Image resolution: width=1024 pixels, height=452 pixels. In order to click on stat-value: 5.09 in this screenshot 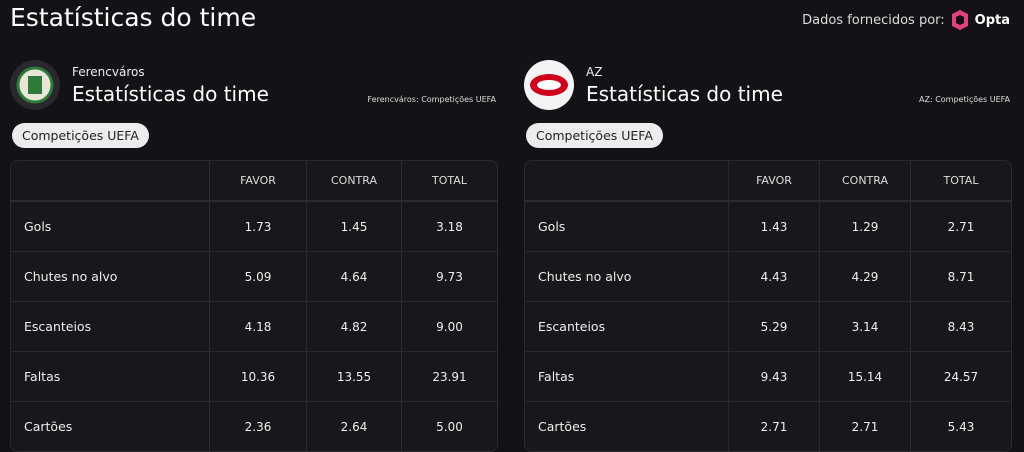, I will do `click(257, 276)`.